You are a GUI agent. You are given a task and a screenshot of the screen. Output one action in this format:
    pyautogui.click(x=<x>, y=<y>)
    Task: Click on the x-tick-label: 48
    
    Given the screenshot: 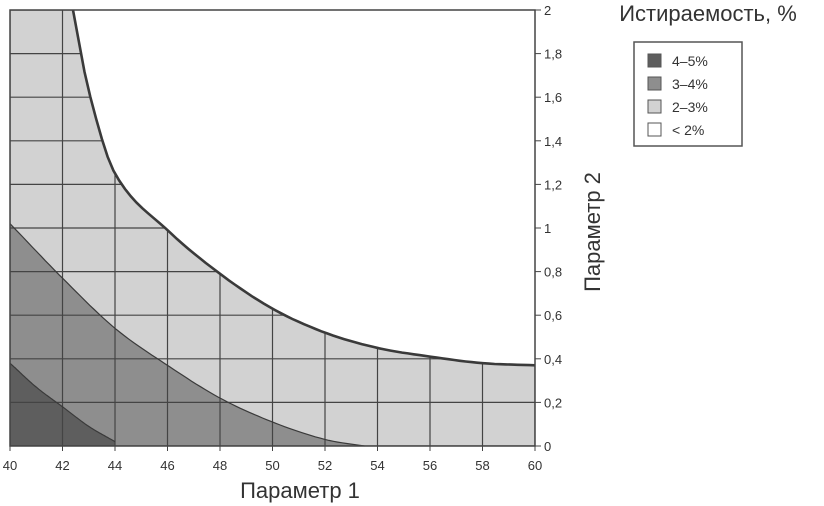 What is the action you would take?
    pyautogui.click(x=220, y=465)
    